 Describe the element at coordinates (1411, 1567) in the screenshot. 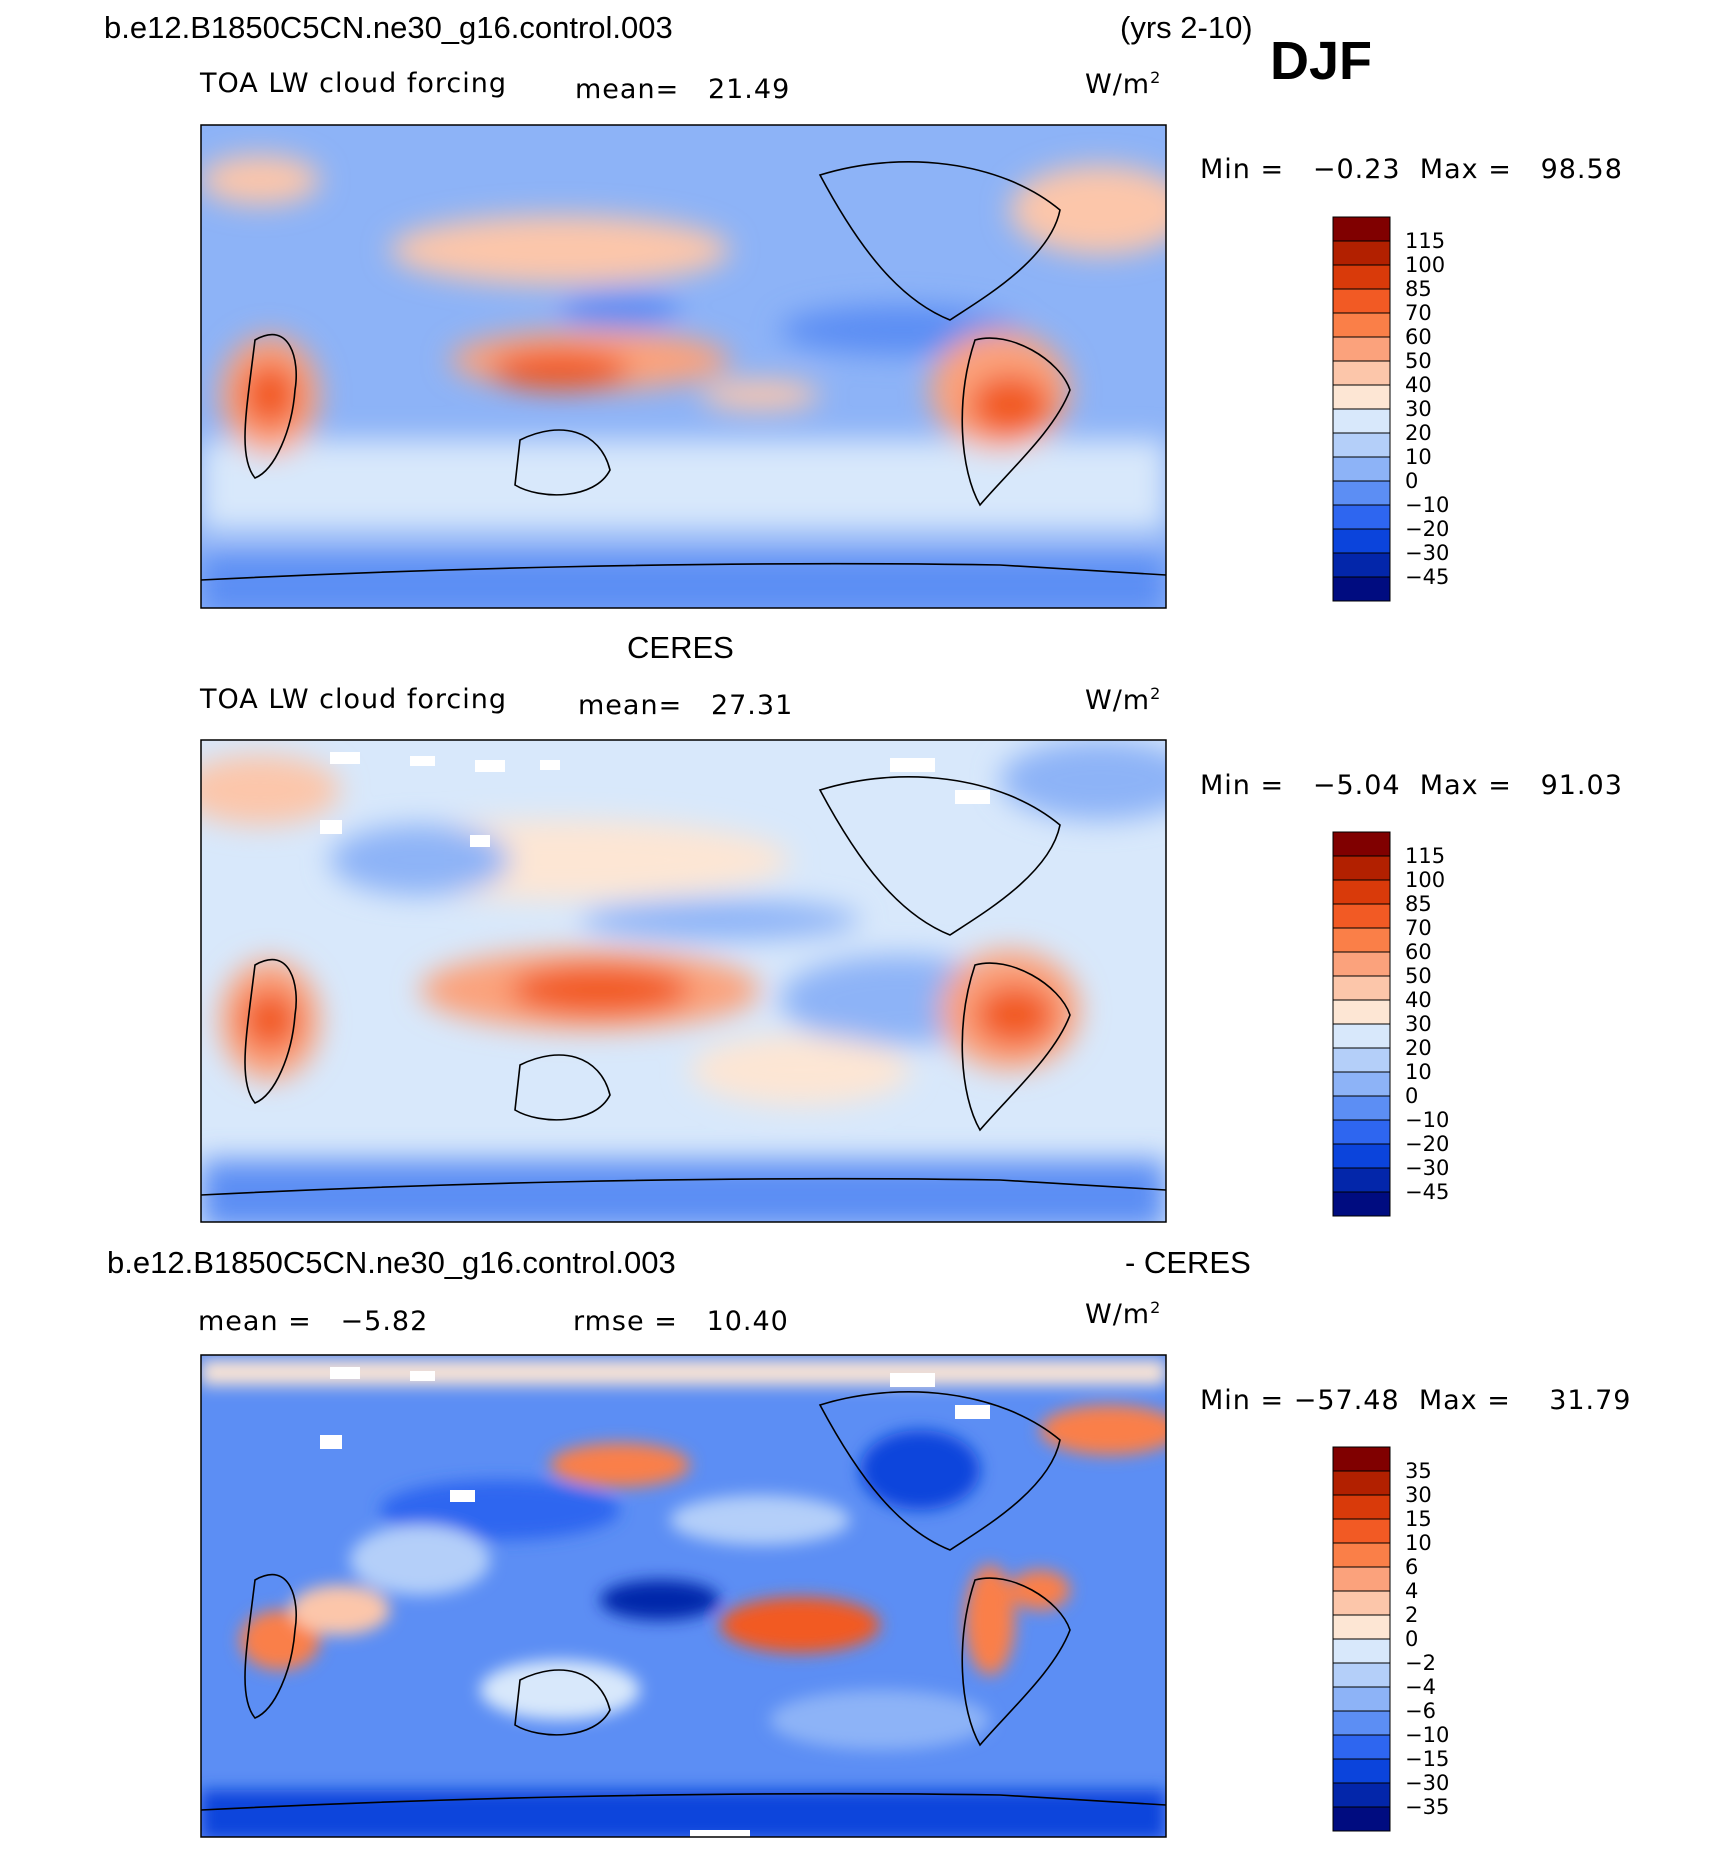

I see `colorbar3-tick-label: 6` at that location.